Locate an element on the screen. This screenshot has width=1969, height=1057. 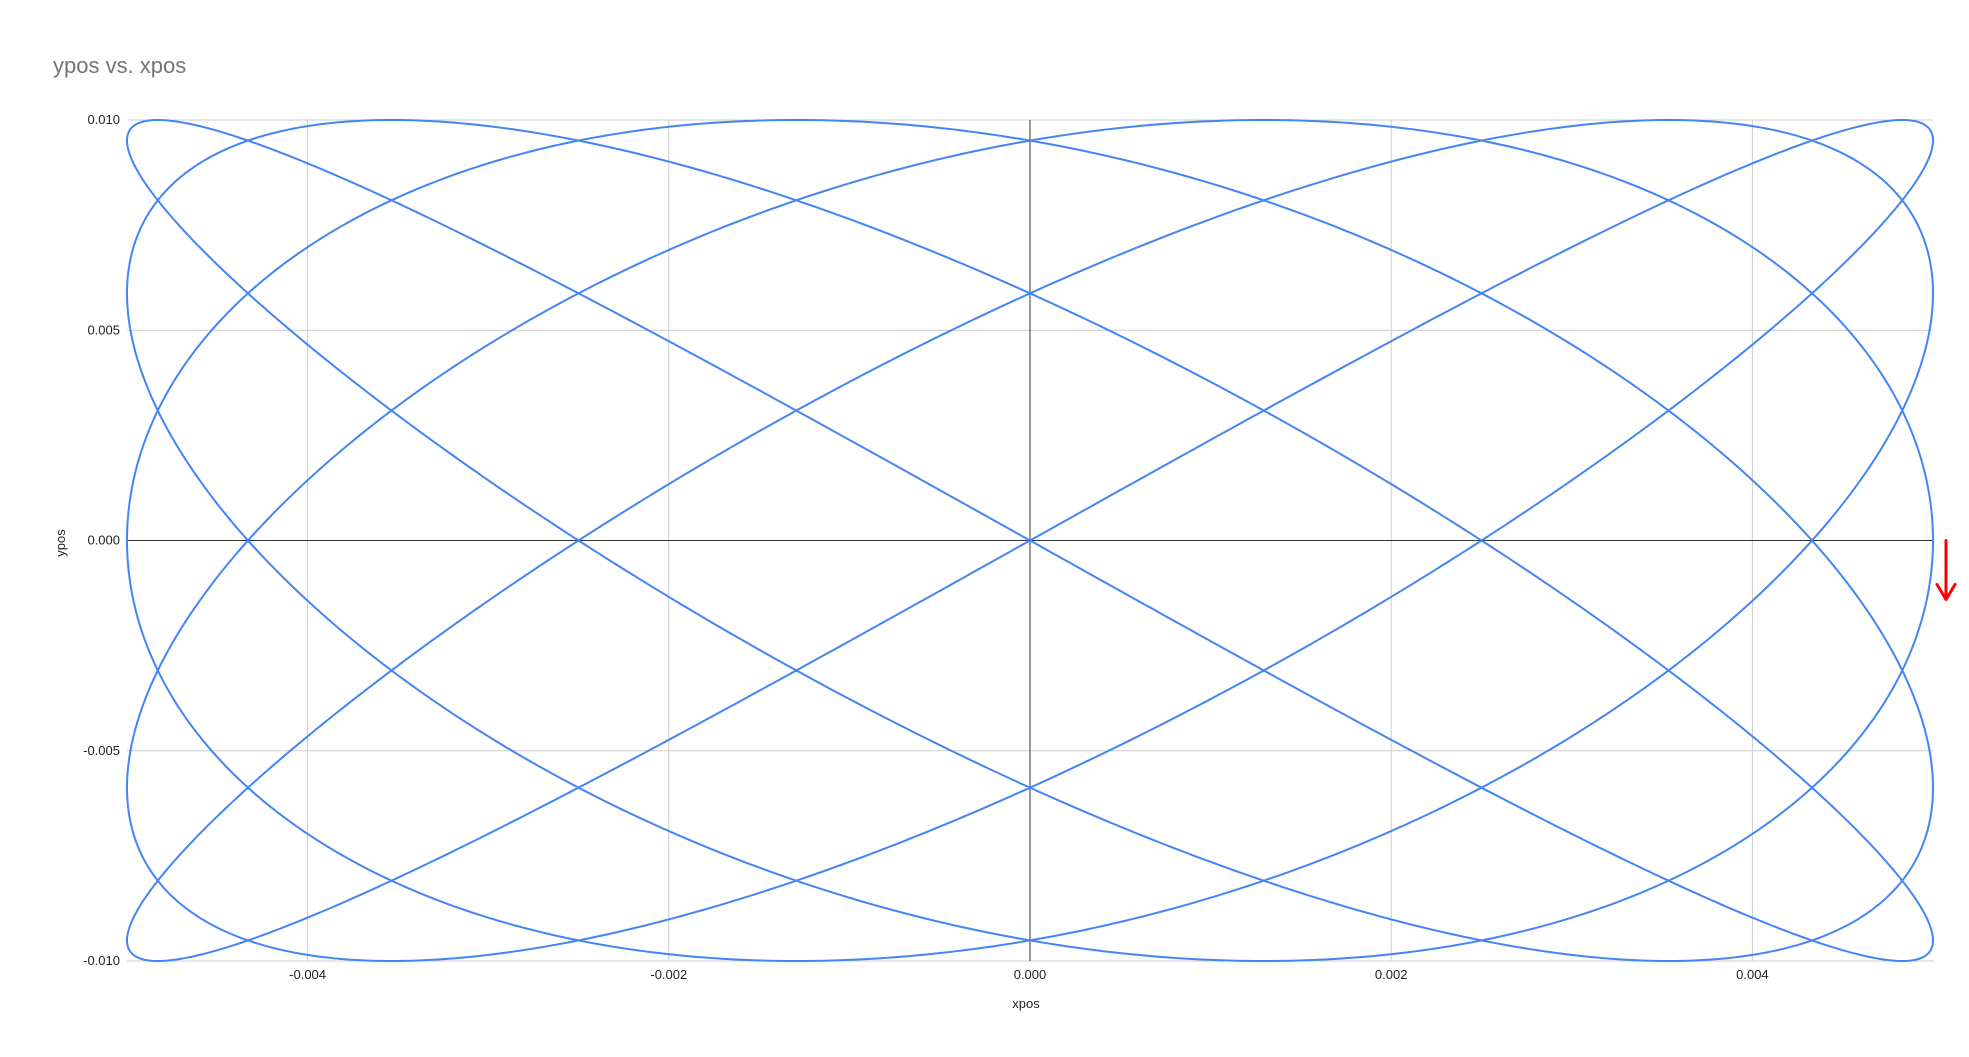
y-tick-label: 0.010 is located at coordinates (103, 119).